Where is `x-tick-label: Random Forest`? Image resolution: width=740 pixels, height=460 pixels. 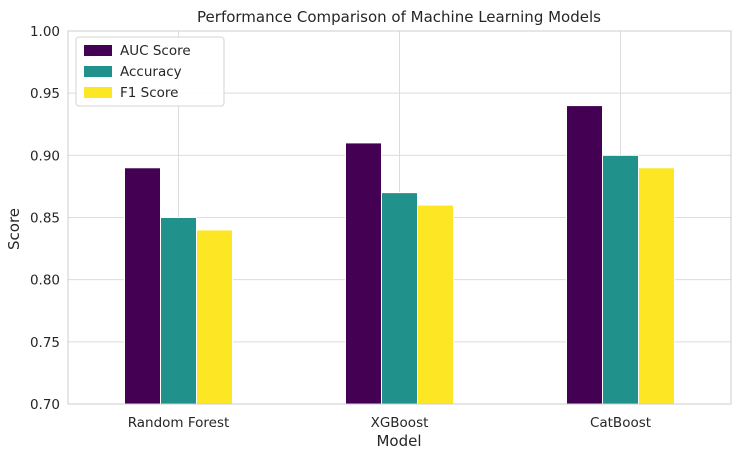
x-tick-label: Random Forest is located at coordinates (179, 423).